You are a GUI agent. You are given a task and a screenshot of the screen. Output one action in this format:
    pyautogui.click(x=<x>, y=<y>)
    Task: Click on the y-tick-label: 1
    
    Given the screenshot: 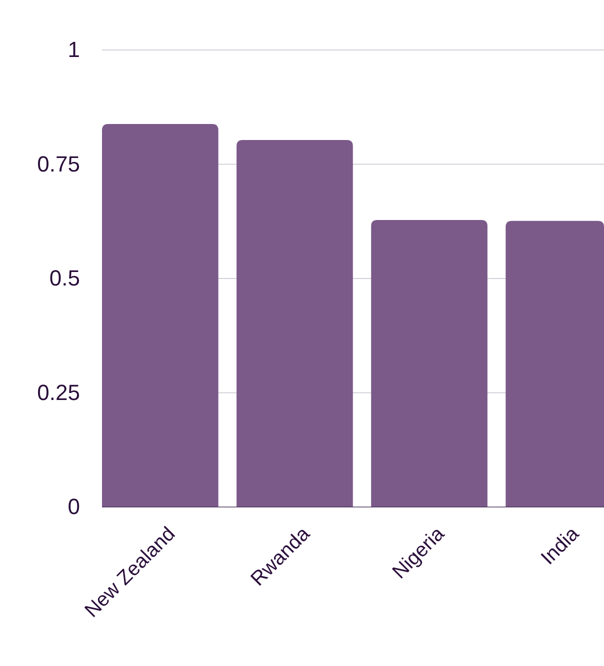 What is the action you would take?
    pyautogui.click(x=74, y=49)
    